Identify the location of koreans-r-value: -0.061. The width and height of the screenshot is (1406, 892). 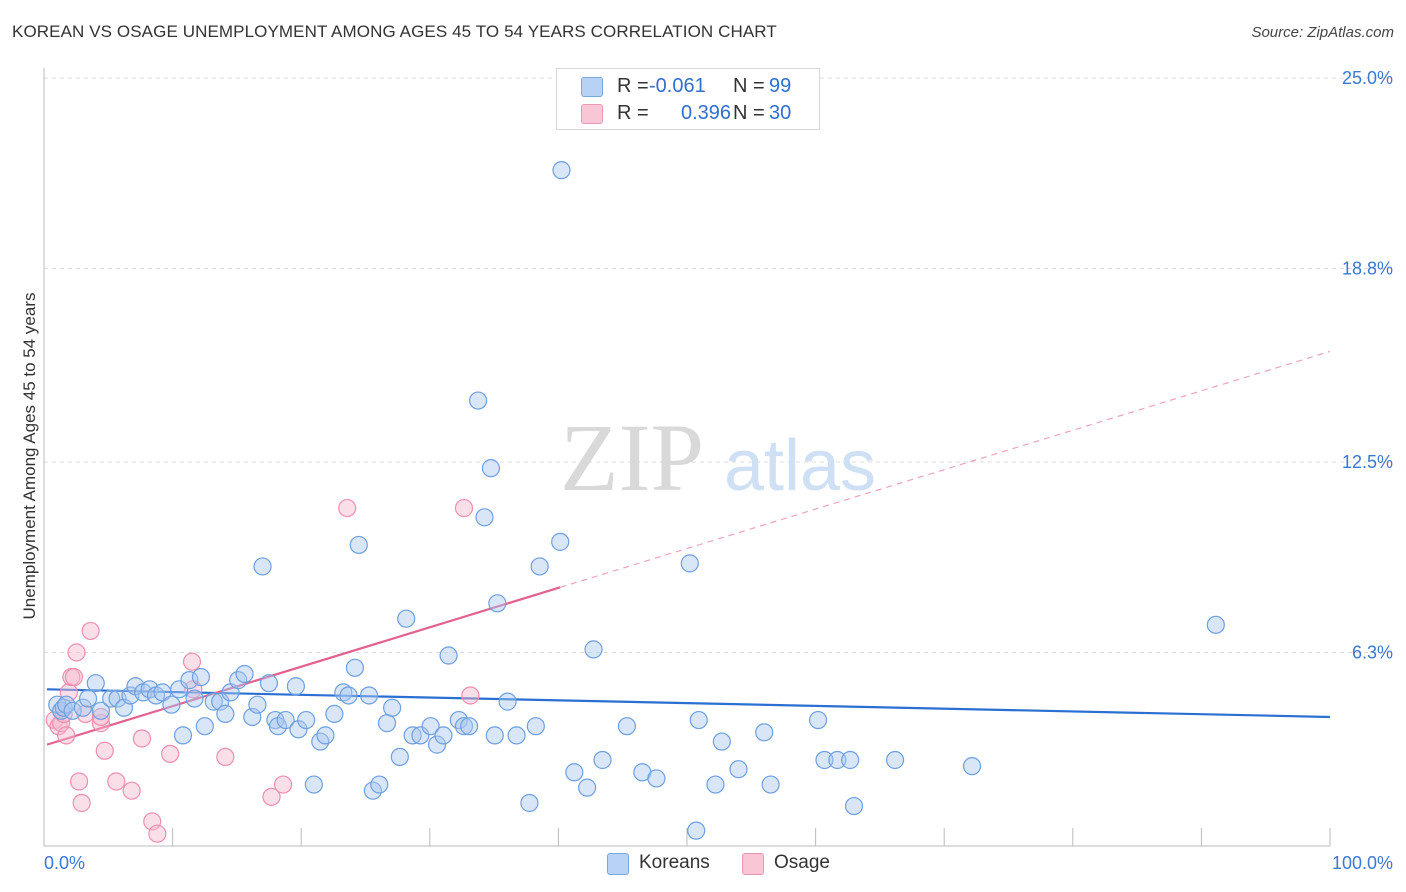
(677, 86).